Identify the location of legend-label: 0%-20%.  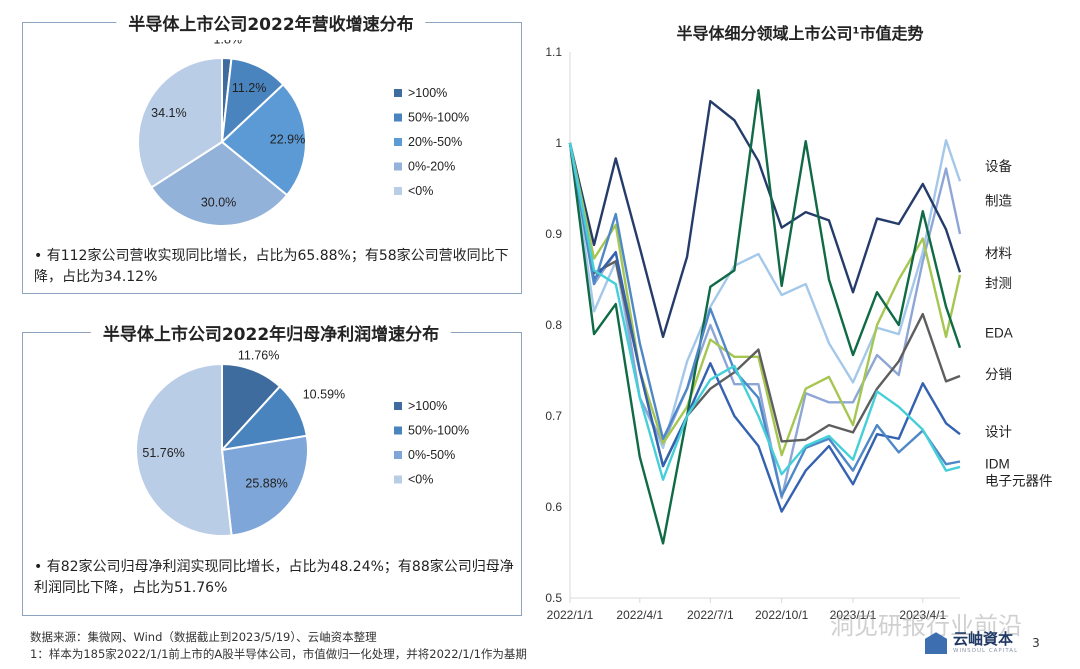
(431, 167).